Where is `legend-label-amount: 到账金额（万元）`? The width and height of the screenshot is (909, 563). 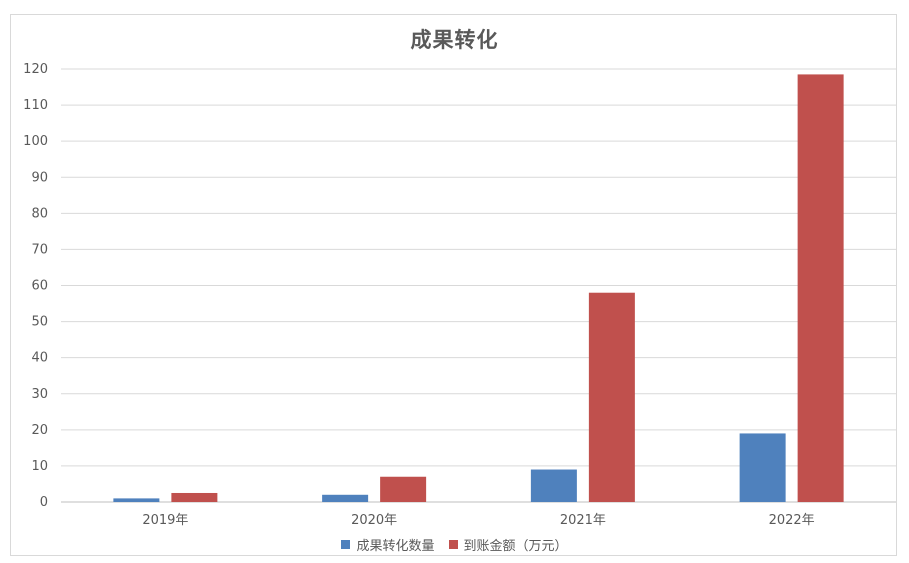
legend-label-amount: 到账金额（万元） is located at coordinates (515, 546).